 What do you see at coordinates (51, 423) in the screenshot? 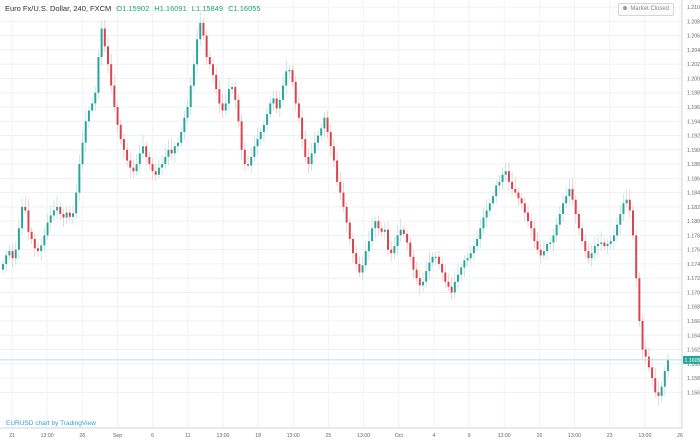
I see `tradingview-watermark: EURUSD chart by TradingView` at bounding box center [51, 423].